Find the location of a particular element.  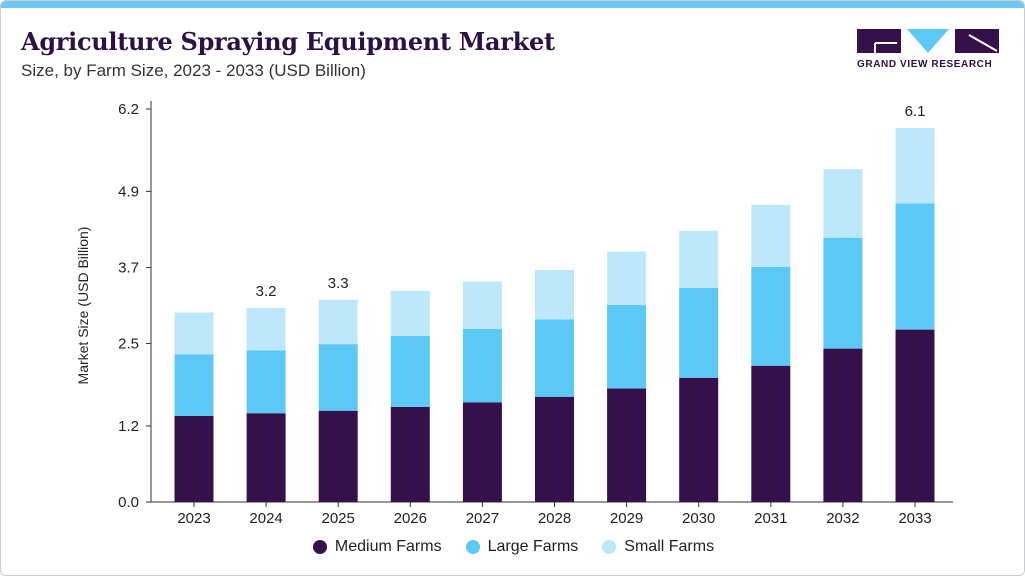

bar-medium-2025 is located at coordinates (338, 456).